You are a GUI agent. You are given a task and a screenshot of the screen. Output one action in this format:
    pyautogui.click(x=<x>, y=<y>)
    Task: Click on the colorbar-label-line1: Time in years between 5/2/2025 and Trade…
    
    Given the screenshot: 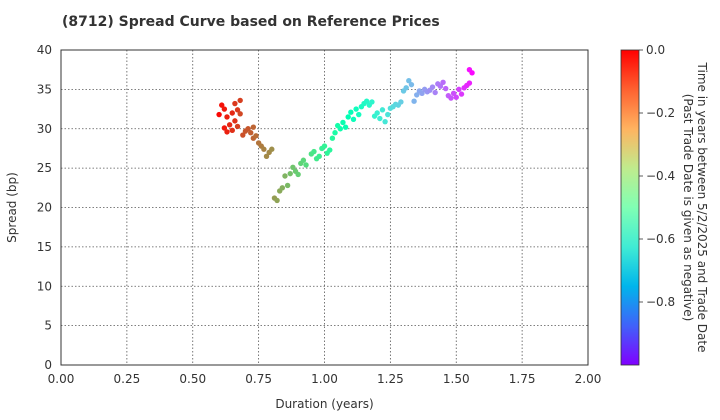 What is the action you would take?
    pyautogui.click(x=702, y=207)
    